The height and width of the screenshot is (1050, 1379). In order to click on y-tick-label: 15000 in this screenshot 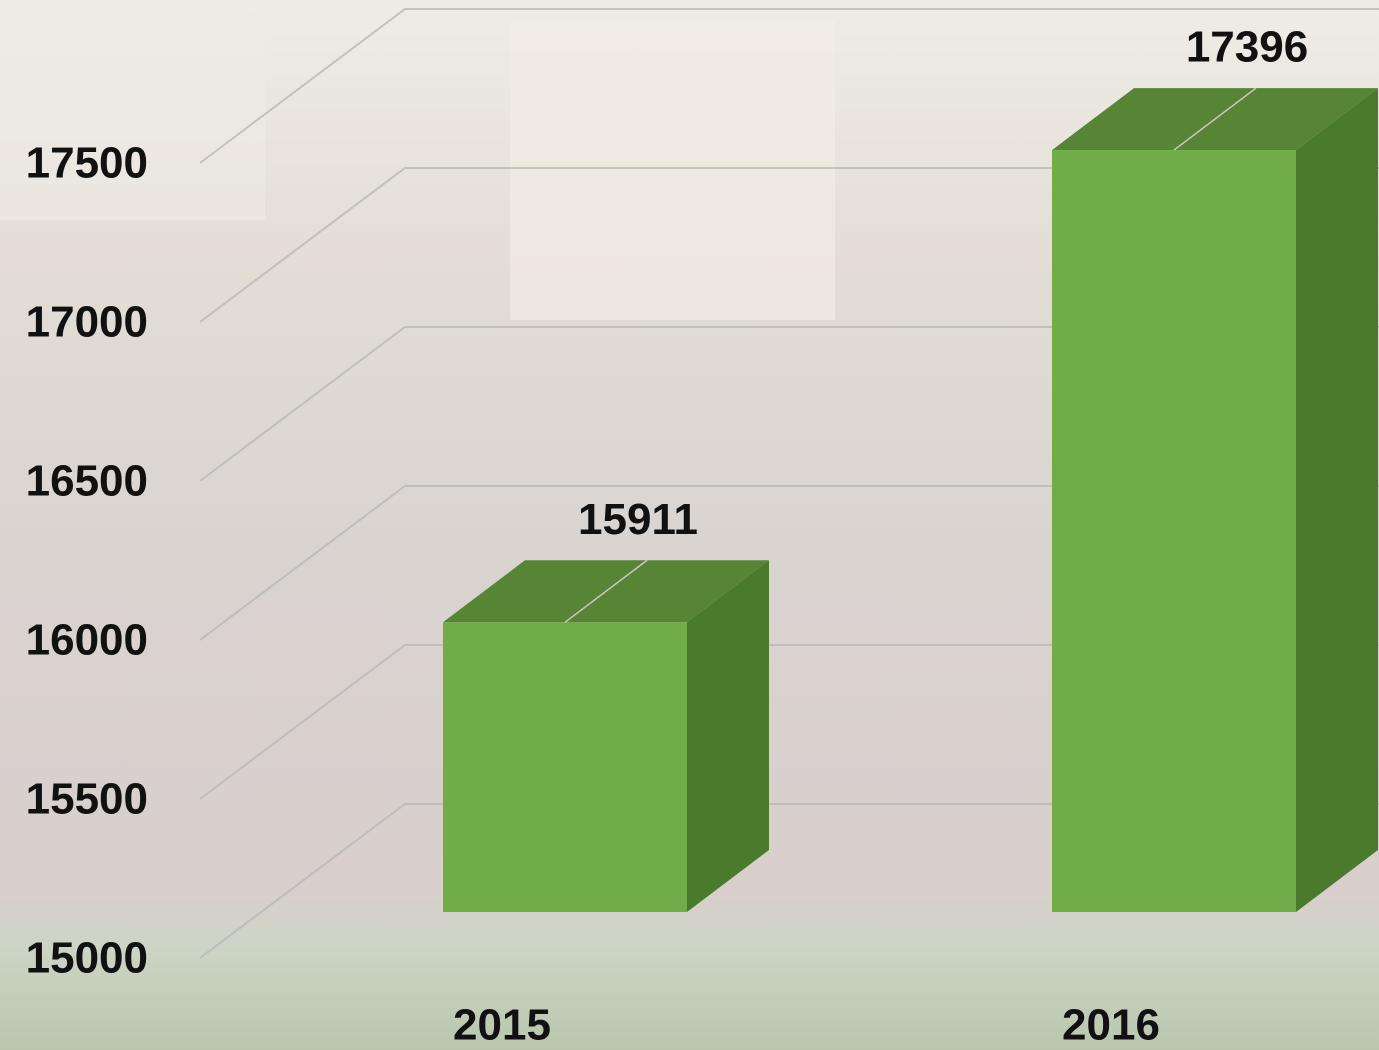, I will do `click(87, 958)`.